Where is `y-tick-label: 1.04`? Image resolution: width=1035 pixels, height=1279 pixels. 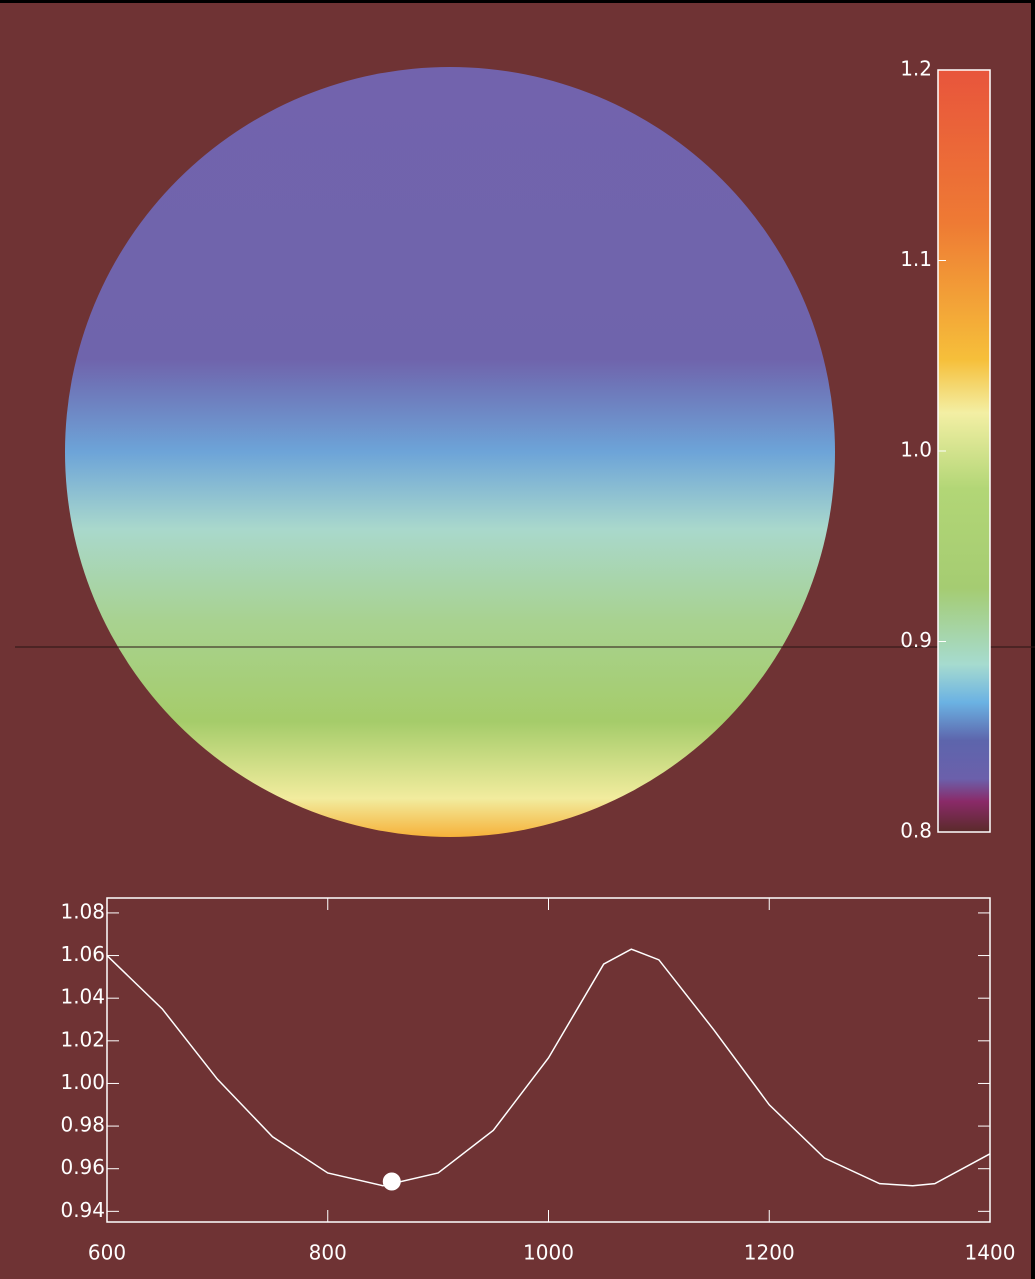
y-tick-label: 1.04 is located at coordinates (82, 997).